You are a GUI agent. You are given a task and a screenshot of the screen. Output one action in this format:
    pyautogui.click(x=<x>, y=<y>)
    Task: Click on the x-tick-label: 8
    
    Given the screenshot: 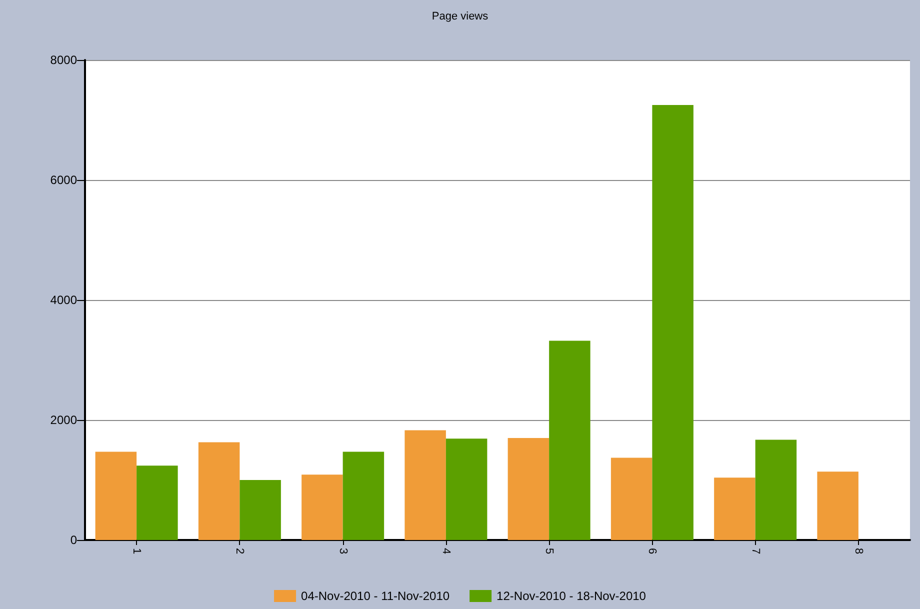 What is the action you would take?
    pyautogui.click(x=858, y=551)
    